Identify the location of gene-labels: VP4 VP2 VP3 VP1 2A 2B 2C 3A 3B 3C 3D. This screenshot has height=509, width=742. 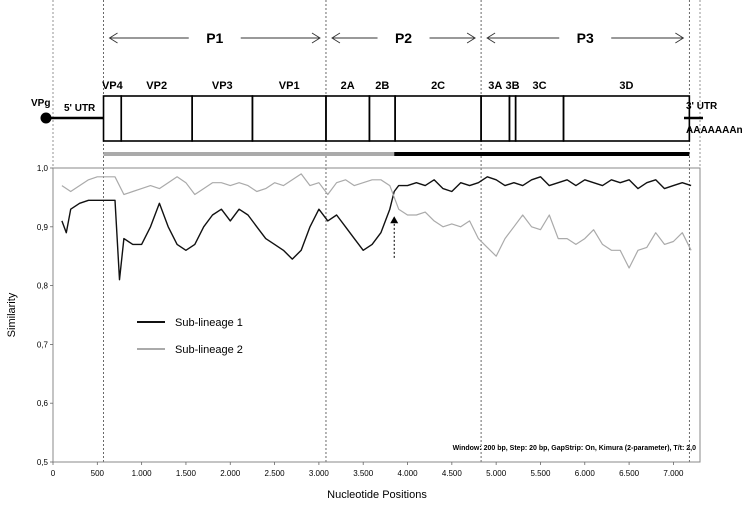
(368, 86).